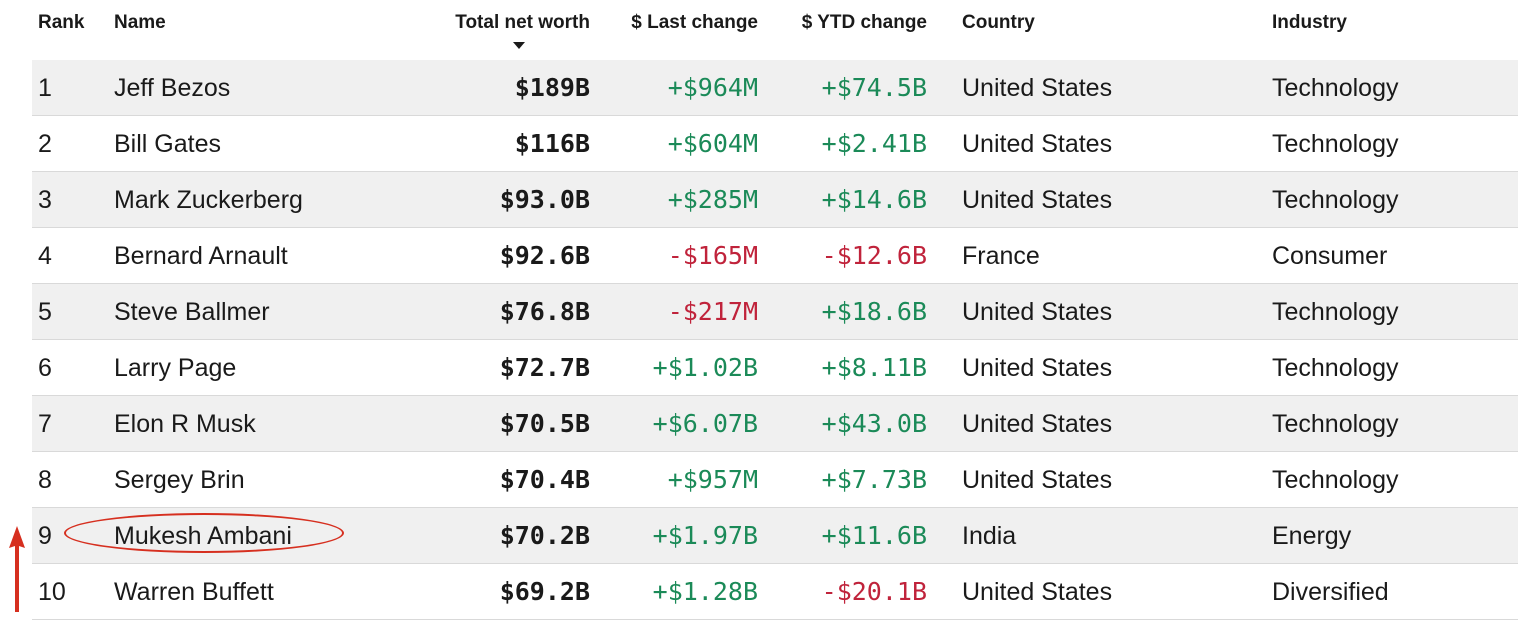 The image size is (1518, 620). What do you see at coordinates (45, 144) in the screenshot?
I see `rank-cell: 2` at bounding box center [45, 144].